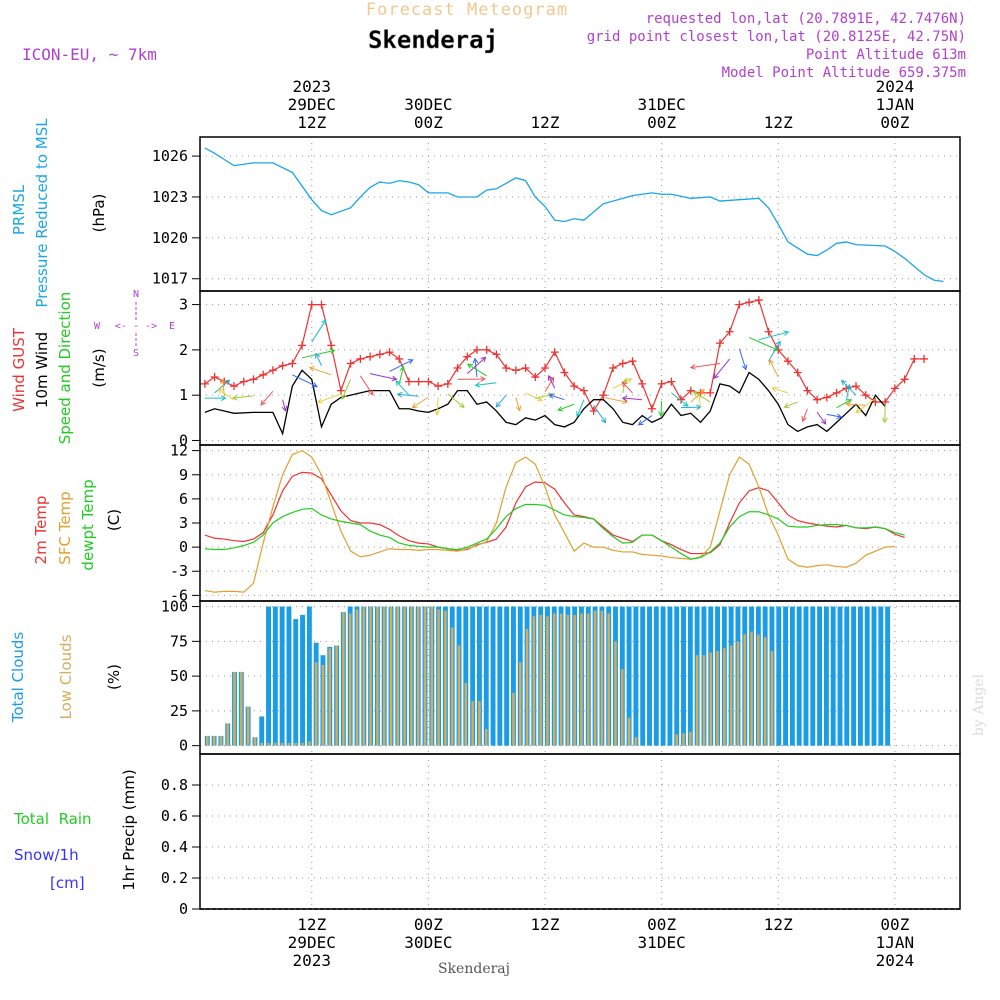 This screenshot has height=1000, width=1000. What do you see at coordinates (661, 924) in the screenshot?
I see `bottom-hour-label: 00Z` at bounding box center [661, 924].